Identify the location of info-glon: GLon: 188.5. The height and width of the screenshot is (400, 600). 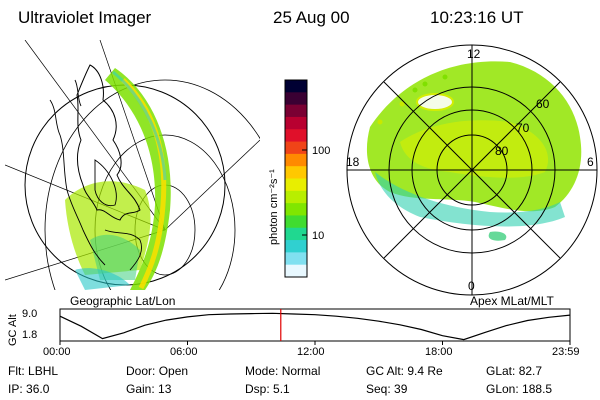
(519, 389).